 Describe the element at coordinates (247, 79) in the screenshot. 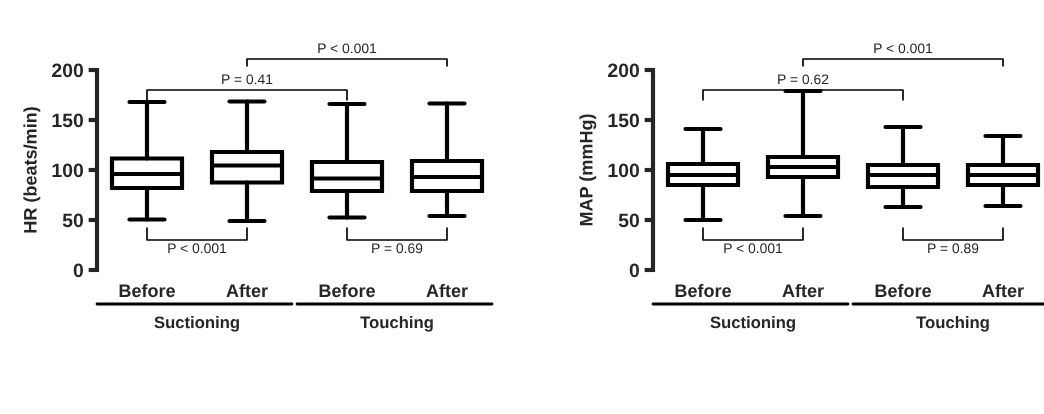

I see `annotation: P = 0.41` at that location.